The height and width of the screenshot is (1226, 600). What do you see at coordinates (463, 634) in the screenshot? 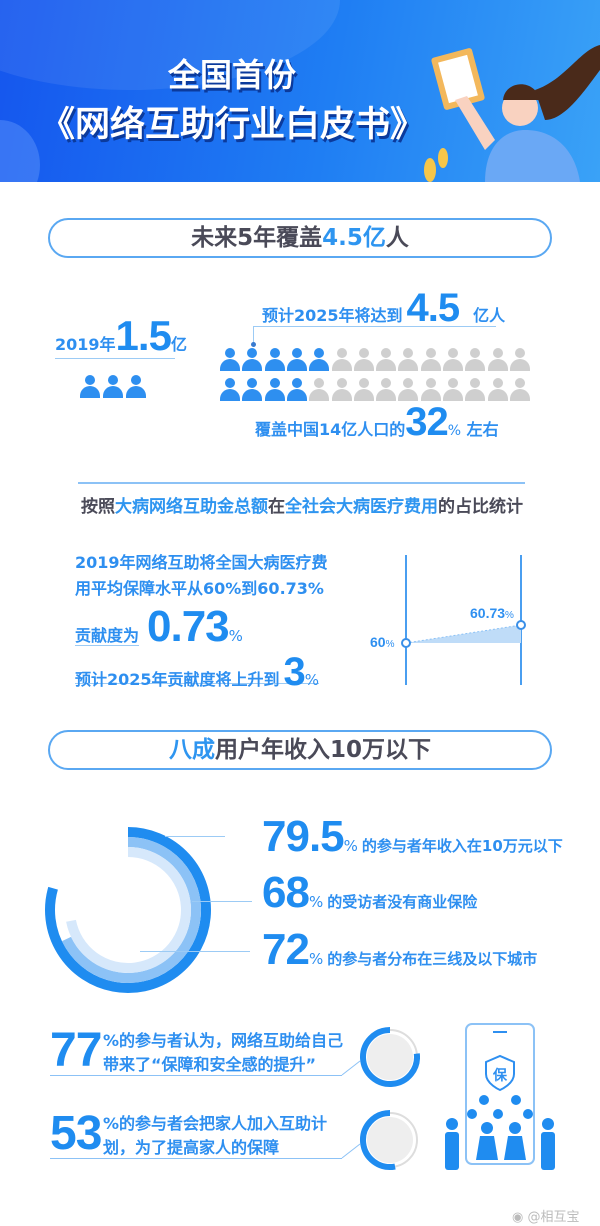
I see `increase-line` at bounding box center [463, 634].